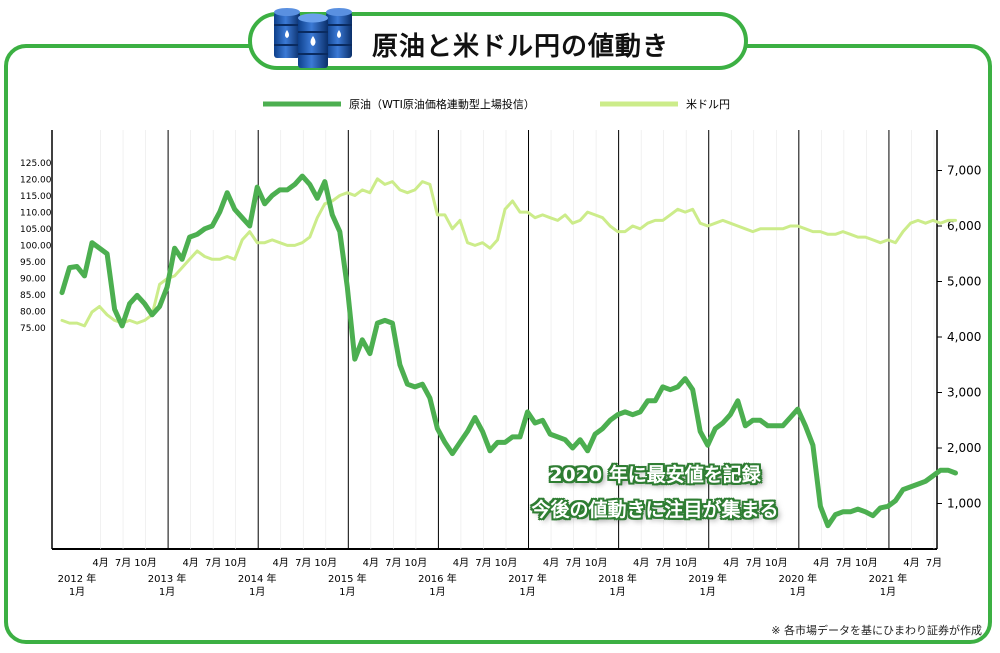 The width and height of the screenshot is (1000, 653). What do you see at coordinates (33, 313) in the screenshot?
I see `left-tick-label: 80.00` at bounding box center [33, 313].